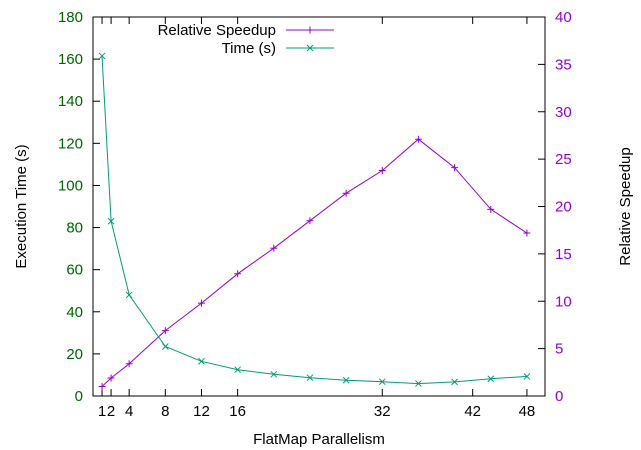 The height and width of the screenshot is (450, 641). I want to click on right-y-tick-label: 15, so click(563, 254).